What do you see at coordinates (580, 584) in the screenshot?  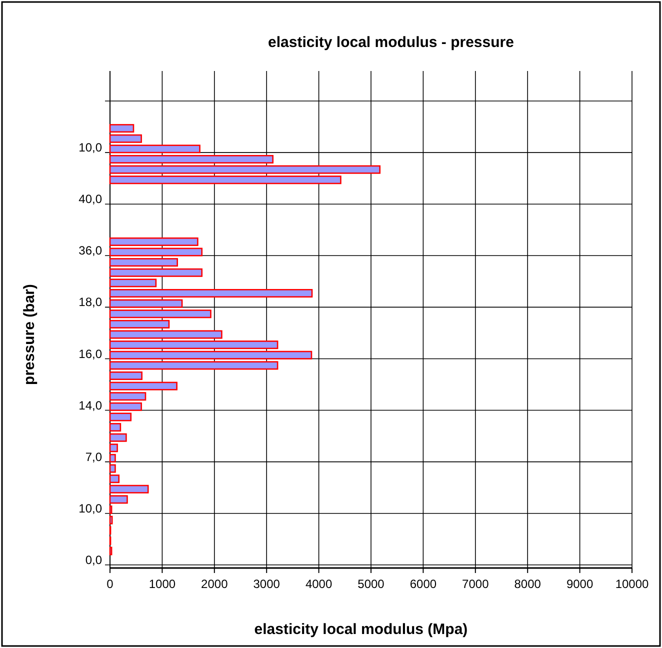 I see `x-tick-label: 9000` at bounding box center [580, 584].